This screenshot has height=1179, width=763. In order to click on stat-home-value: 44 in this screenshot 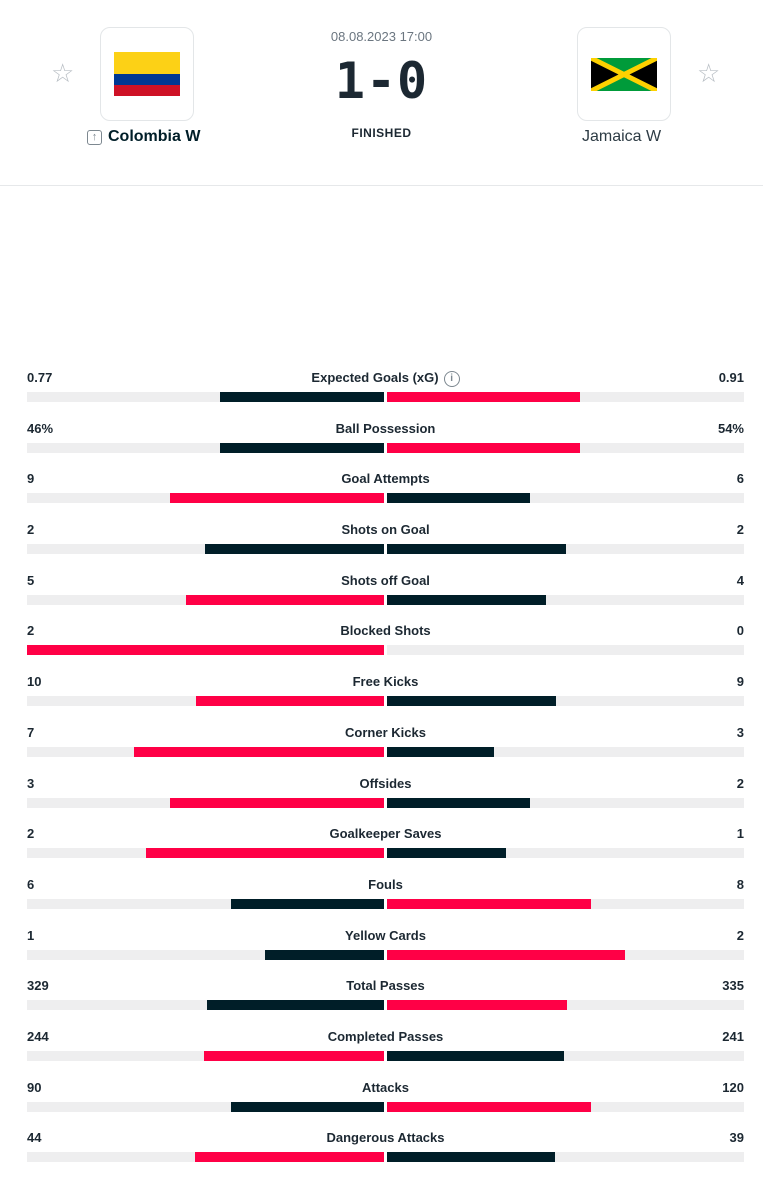, I will do `click(34, 1138)`.